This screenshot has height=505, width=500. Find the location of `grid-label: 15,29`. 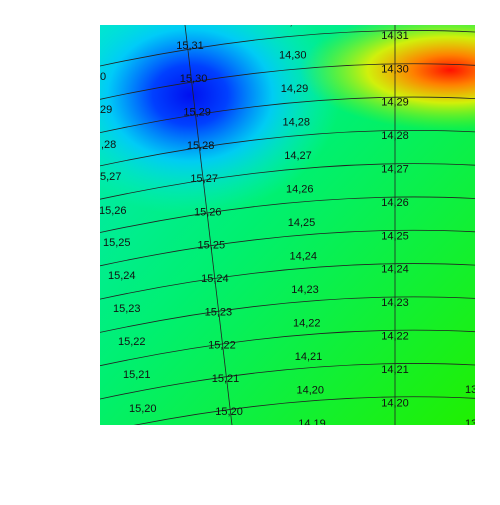

grid-label: 15,29 is located at coordinates (197, 113).